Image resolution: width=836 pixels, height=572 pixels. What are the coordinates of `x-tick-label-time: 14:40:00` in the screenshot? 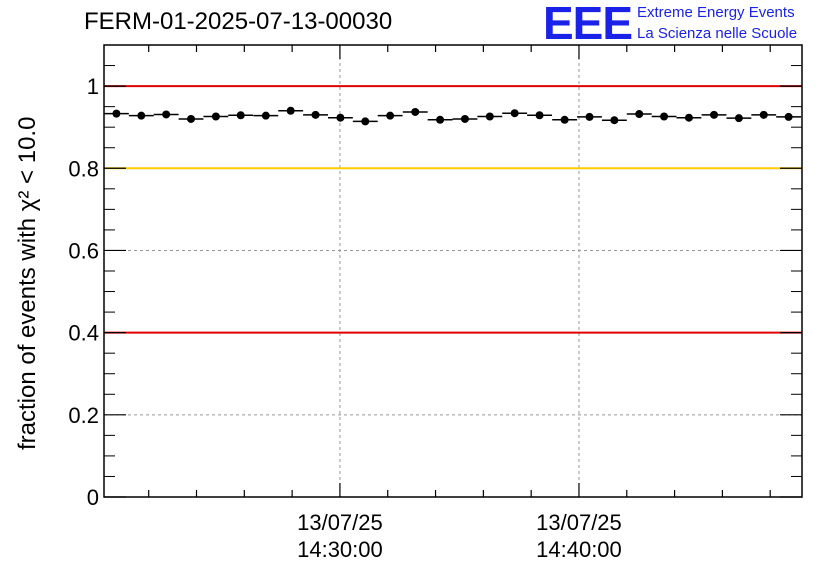 It's located at (579, 549).